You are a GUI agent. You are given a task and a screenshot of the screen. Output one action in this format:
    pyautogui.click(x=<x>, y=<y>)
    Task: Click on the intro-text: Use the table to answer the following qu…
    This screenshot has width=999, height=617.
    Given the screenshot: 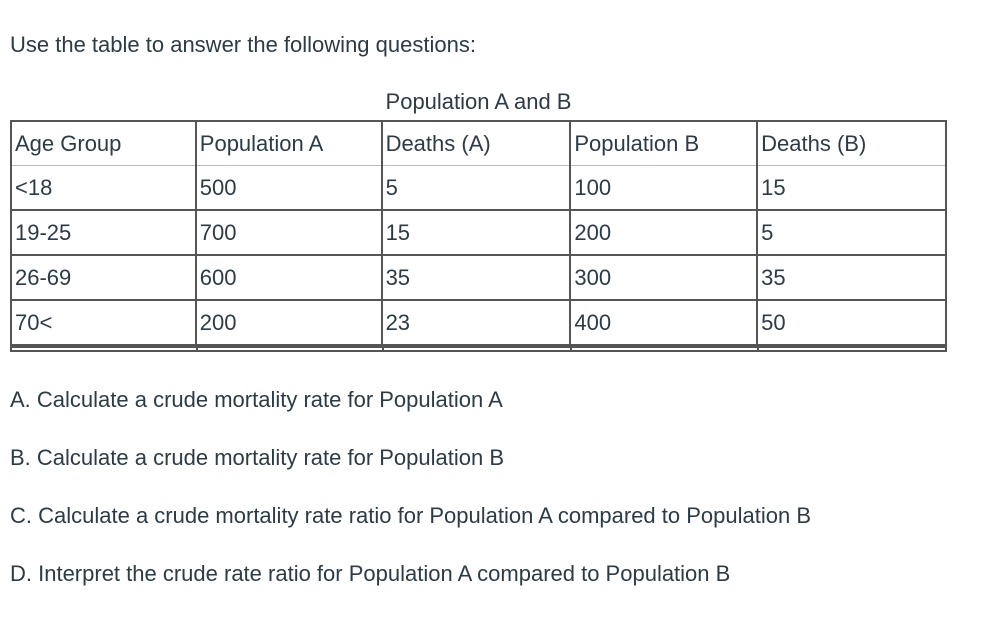 What is the action you would take?
    pyautogui.click(x=243, y=44)
    